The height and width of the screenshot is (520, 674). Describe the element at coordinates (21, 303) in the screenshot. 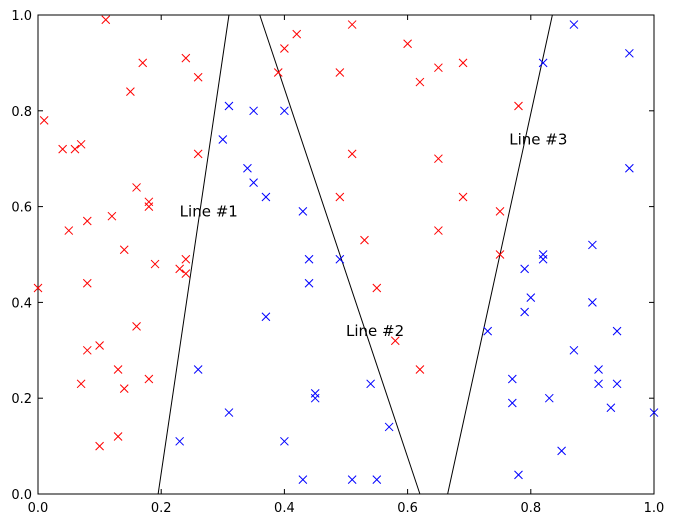

I see `y-tick-label: 0.4` at that location.